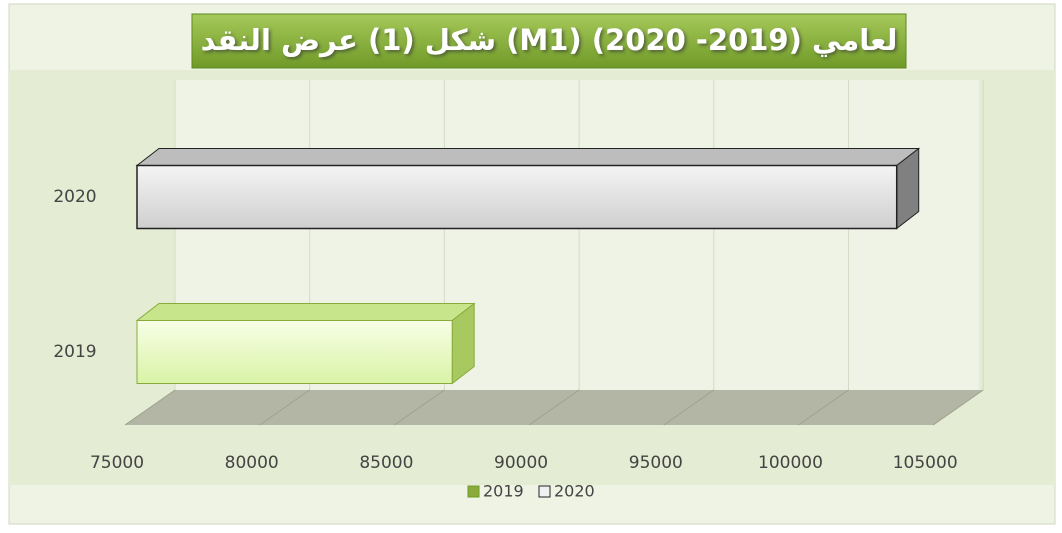  I want to click on x-tick-label: 90000, so click(521, 463).